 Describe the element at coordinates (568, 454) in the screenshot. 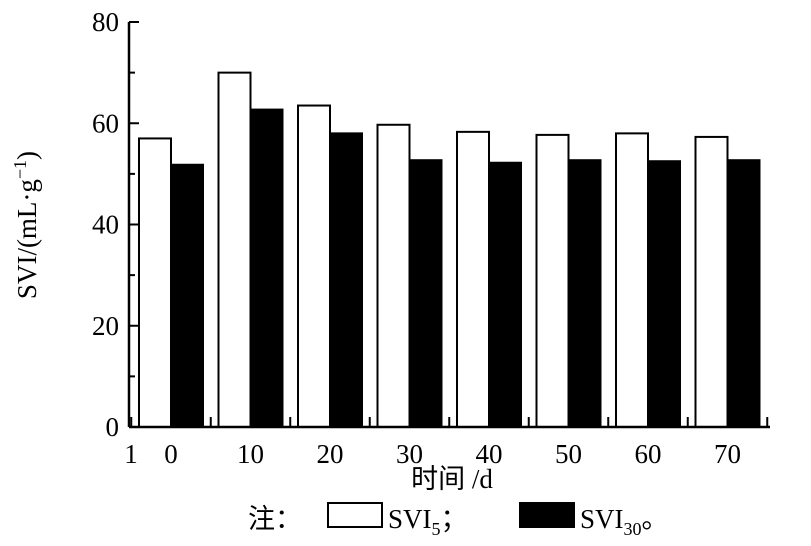

I see `x-tick-label-50: 50` at that location.